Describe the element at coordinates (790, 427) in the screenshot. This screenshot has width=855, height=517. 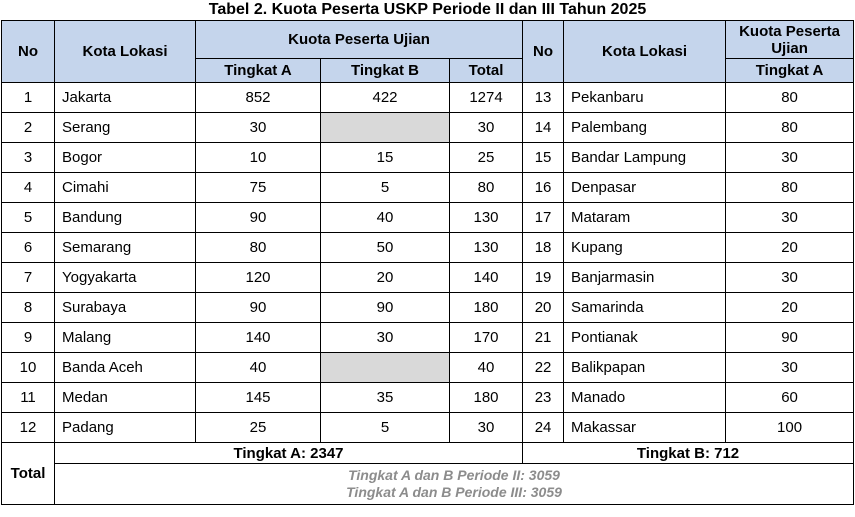
I see `cell-tingkat-a-right: 100` at that location.